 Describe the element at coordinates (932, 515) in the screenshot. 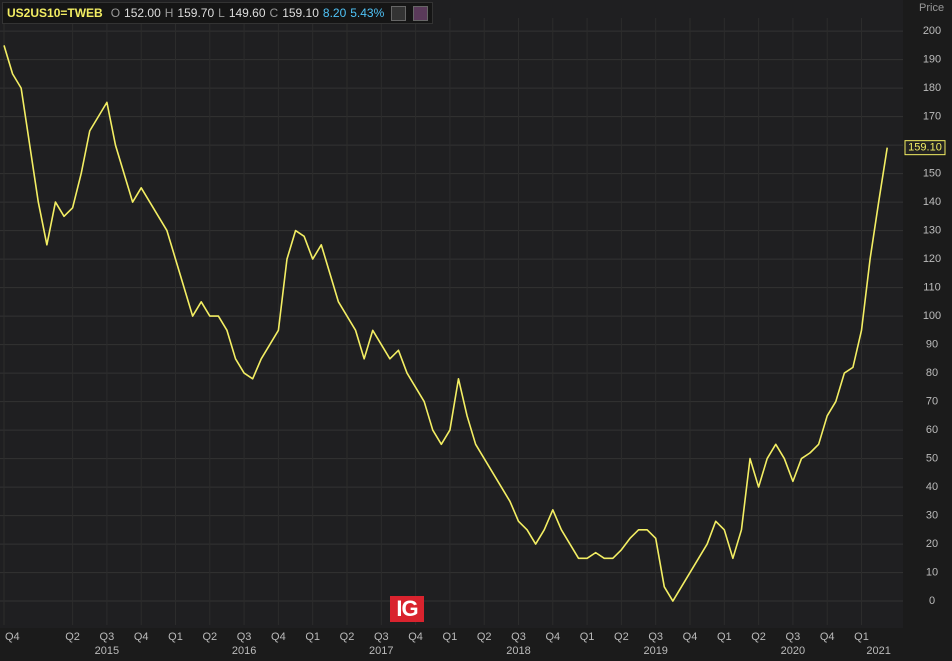

I see `y-tick-label: 30` at that location.